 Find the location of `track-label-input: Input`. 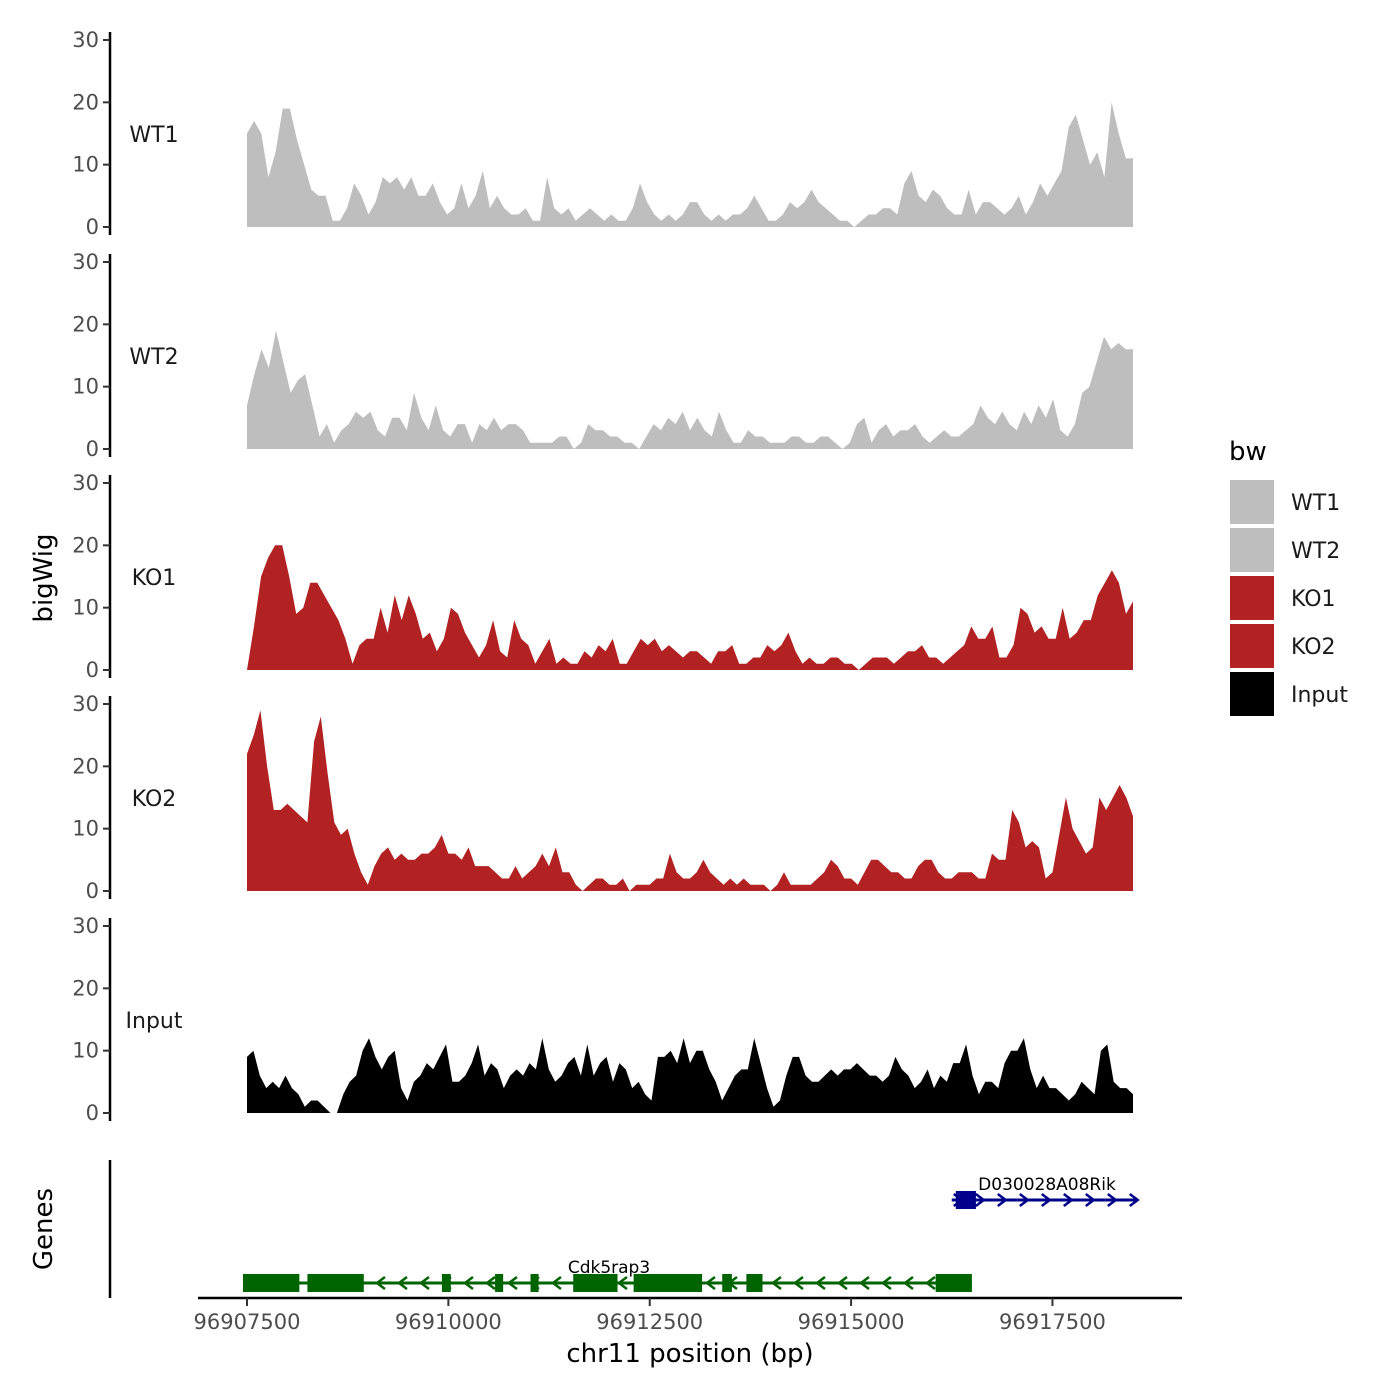

track-label-input: Input is located at coordinates (154, 1021).